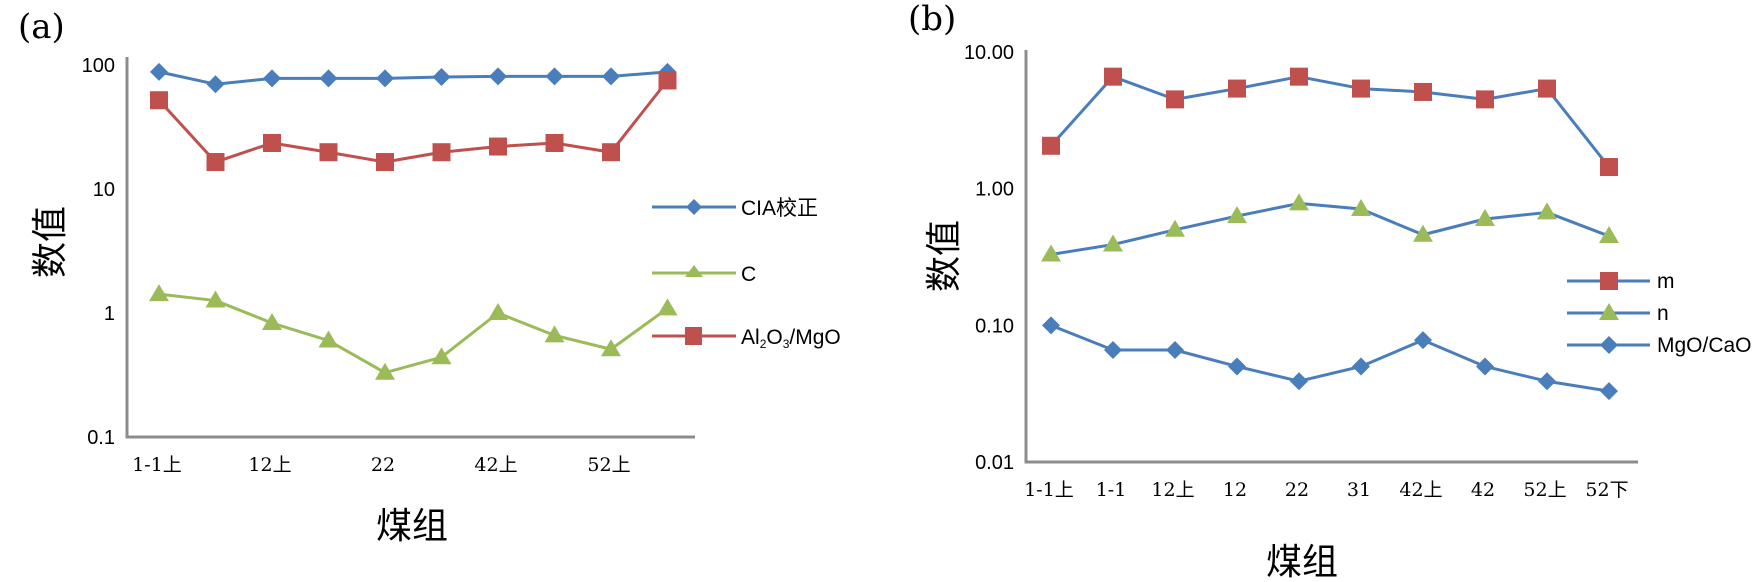 This screenshot has height=582, width=1755. What do you see at coordinates (1483, 490) in the screenshot?
I see `x-tick-label: 42` at bounding box center [1483, 490].